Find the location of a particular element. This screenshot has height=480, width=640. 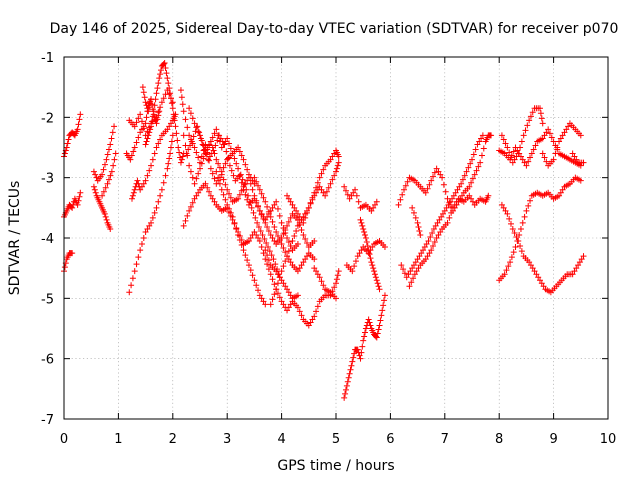

y-tick-label: -3 is located at coordinates (47, 179).